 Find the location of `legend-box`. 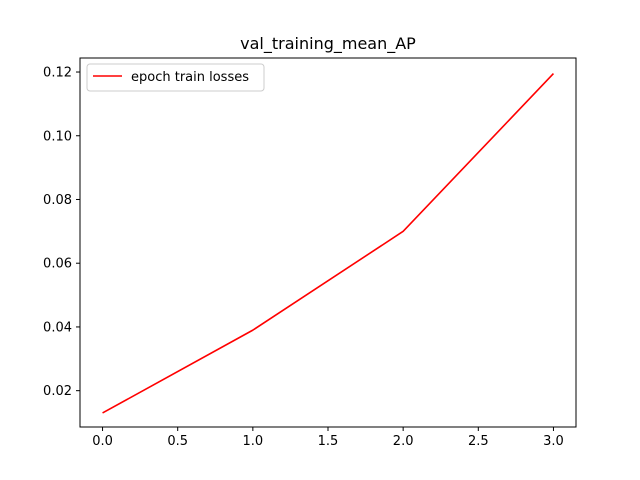

legend-box is located at coordinates (175, 77).